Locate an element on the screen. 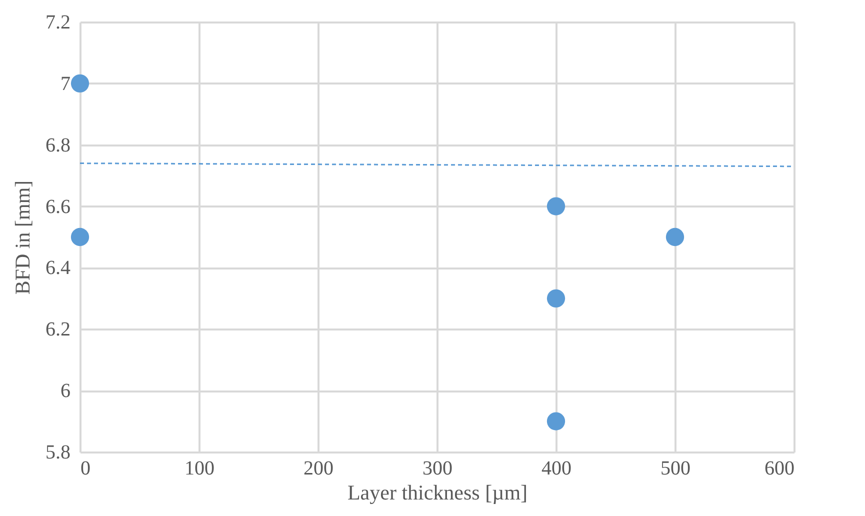  x-tick-label: 100 is located at coordinates (199, 469).